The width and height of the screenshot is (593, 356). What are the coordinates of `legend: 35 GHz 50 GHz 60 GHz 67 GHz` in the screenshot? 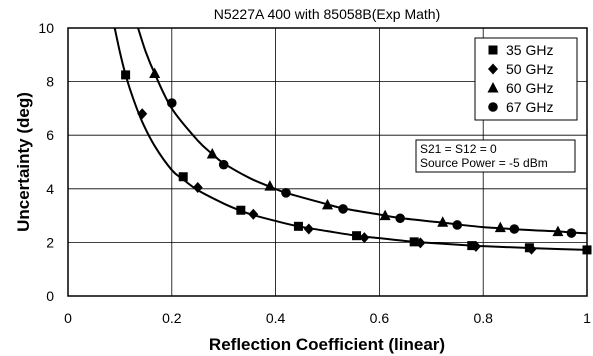 It's located at (526, 79).